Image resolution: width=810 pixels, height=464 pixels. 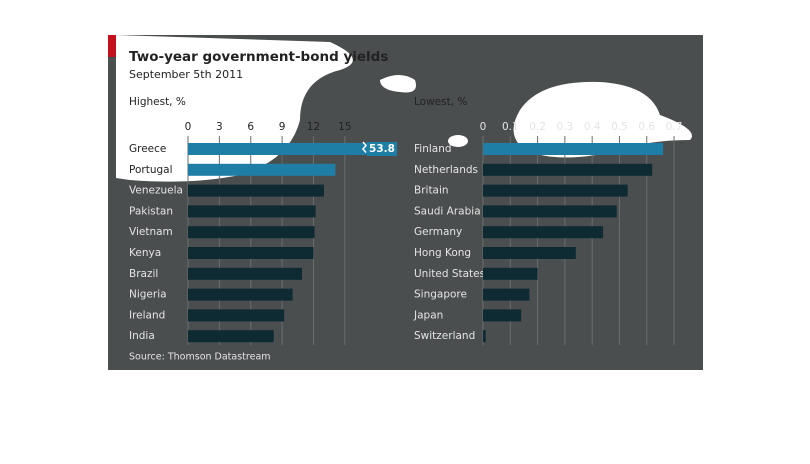 I want to click on category-label: Brazil, so click(x=143, y=274).